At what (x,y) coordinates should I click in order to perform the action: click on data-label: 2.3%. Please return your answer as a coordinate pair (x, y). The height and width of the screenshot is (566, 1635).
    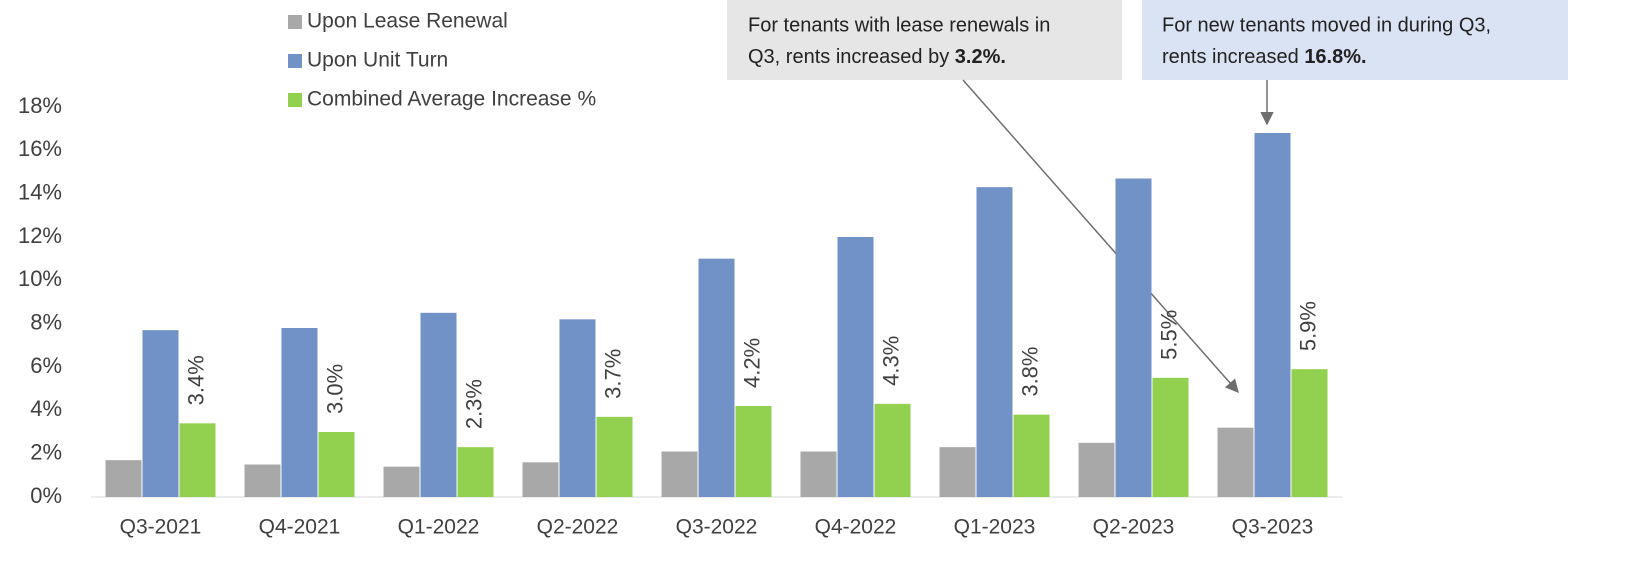
    Looking at the image, I should click on (473, 404).